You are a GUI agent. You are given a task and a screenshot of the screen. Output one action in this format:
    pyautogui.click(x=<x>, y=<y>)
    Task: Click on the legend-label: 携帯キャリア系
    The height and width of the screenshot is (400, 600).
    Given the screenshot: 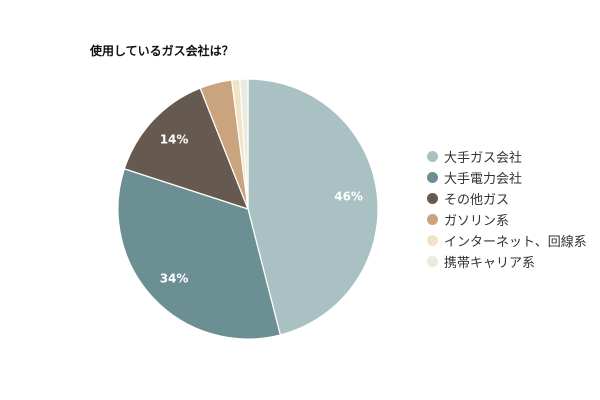 What is the action you would take?
    pyautogui.click(x=490, y=263)
    